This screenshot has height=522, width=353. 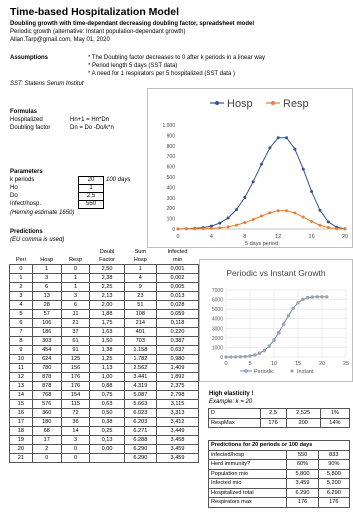 What do you see at coordinates (46, 368) in the screenshot?
I see `table-cell: 780` at bounding box center [46, 368].